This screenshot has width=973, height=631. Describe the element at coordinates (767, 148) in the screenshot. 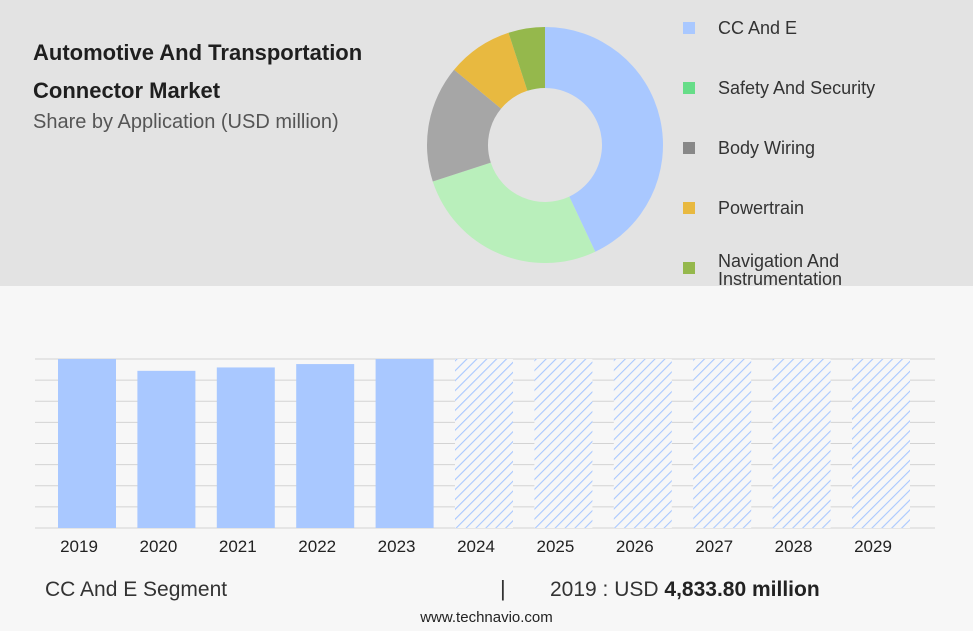

I see `legend-label: Body Wiring` at that location.